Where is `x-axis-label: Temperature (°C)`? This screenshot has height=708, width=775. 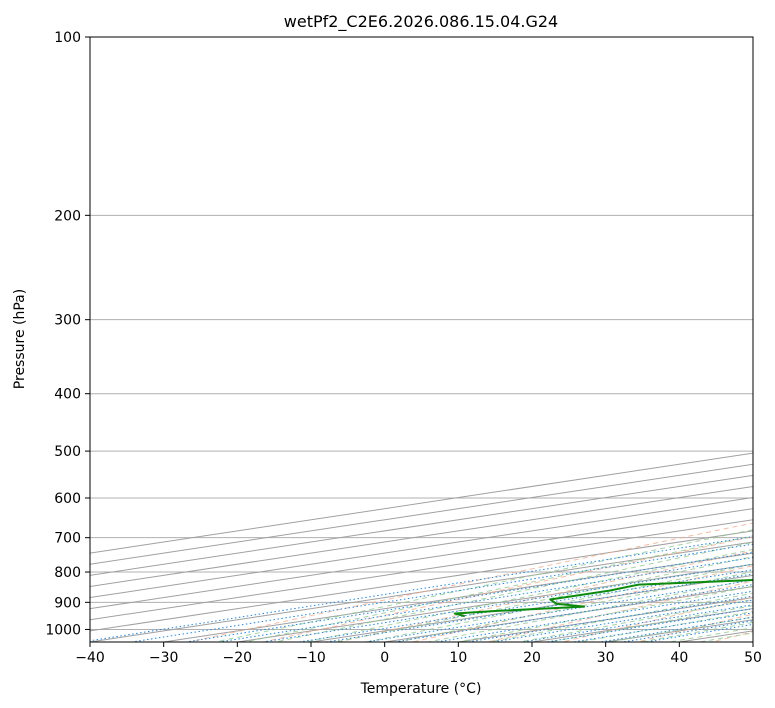
x-axis-label: Temperature (°C) is located at coordinates (421, 689).